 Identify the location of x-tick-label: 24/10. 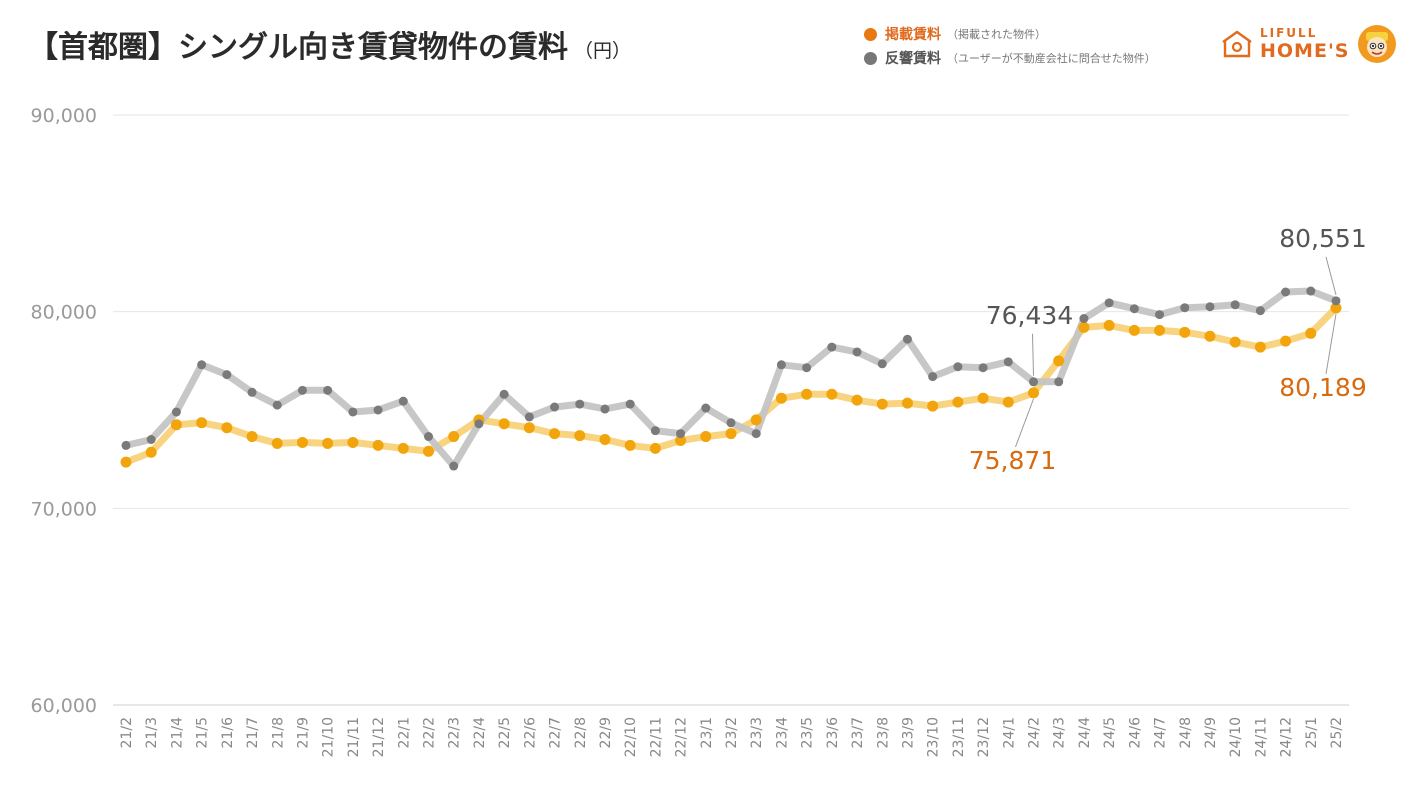
(1236, 737).